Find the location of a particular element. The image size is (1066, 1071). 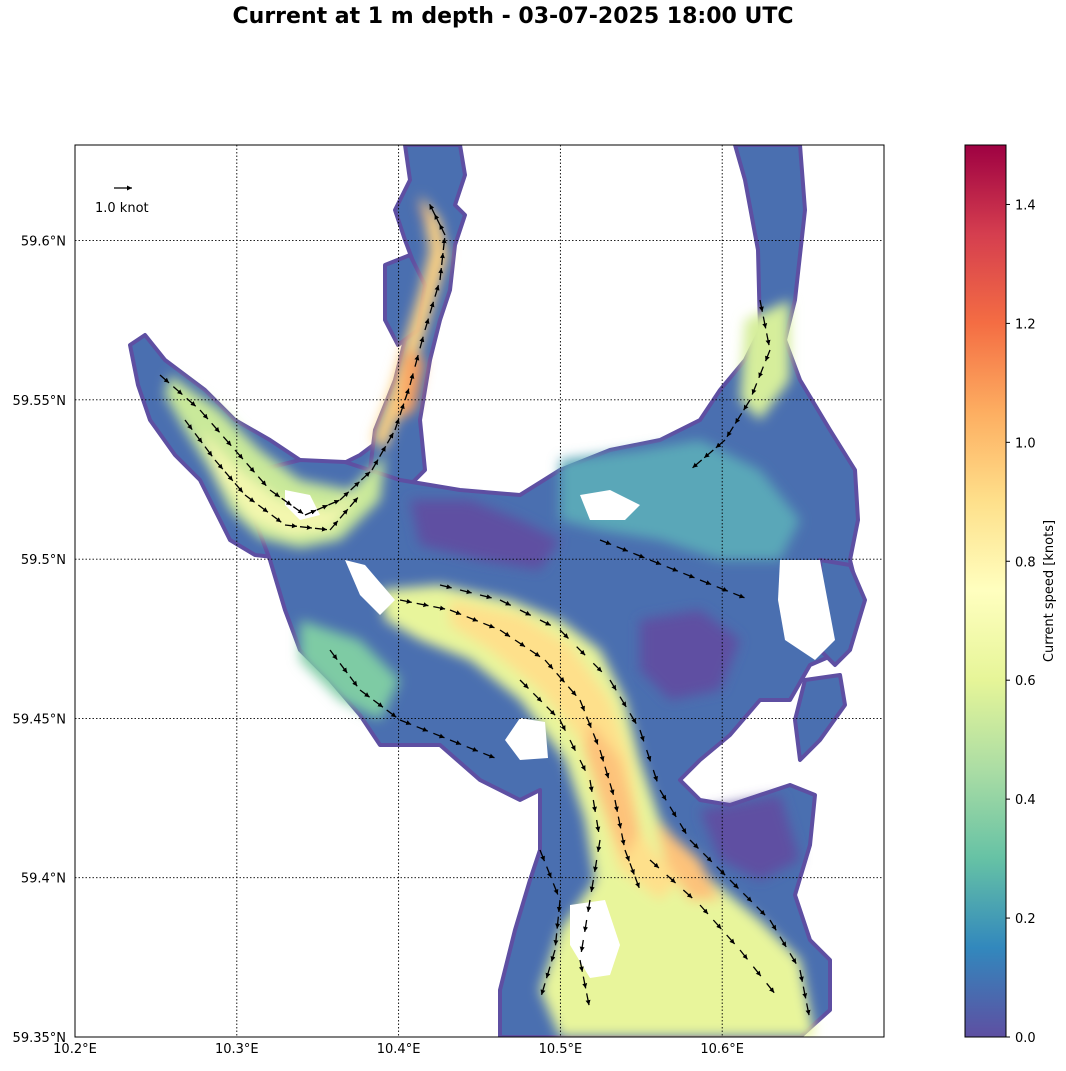

x-tick-label: 10.4°E is located at coordinates (399, 1049).